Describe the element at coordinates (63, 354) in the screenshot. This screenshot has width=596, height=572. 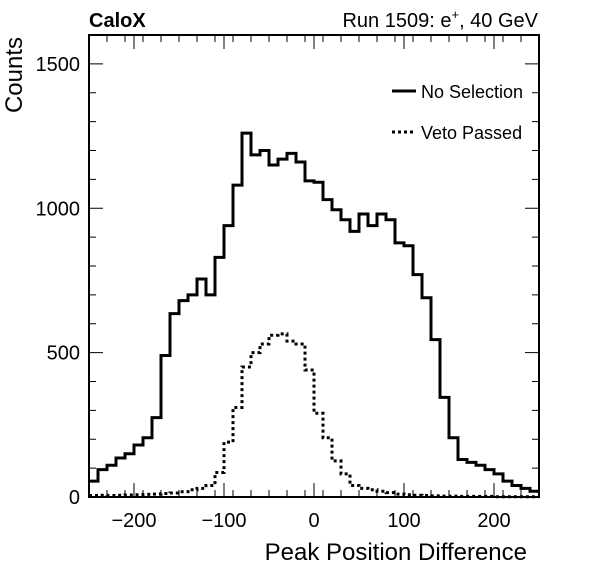
I see `y-tick-label: 500` at that location.